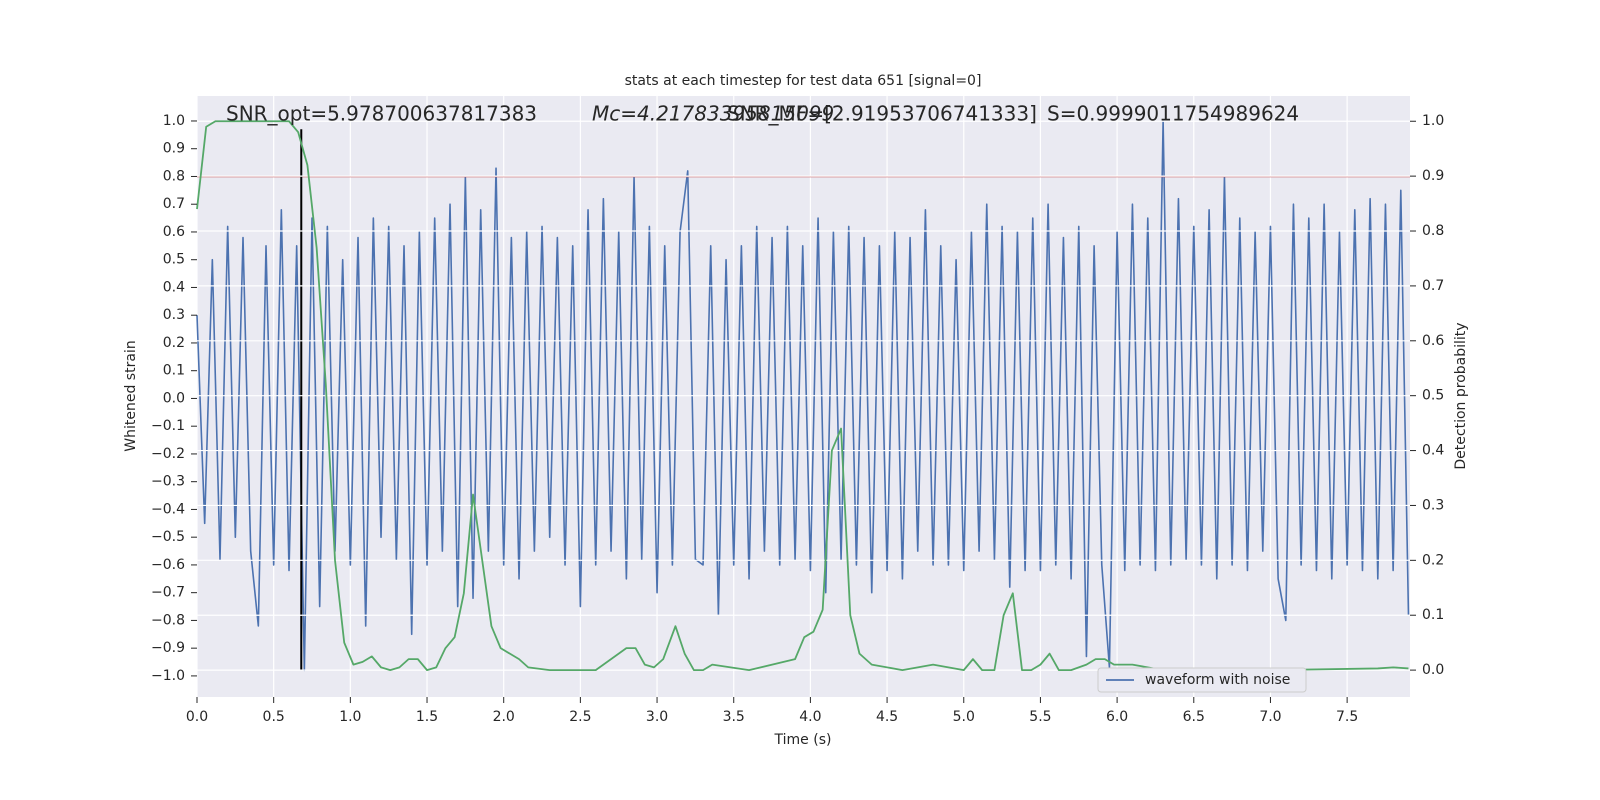  What do you see at coordinates (1433, 615) in the screenshot?
I see `y2-tick-label: 0.1` at bounding box center [1433, 615].